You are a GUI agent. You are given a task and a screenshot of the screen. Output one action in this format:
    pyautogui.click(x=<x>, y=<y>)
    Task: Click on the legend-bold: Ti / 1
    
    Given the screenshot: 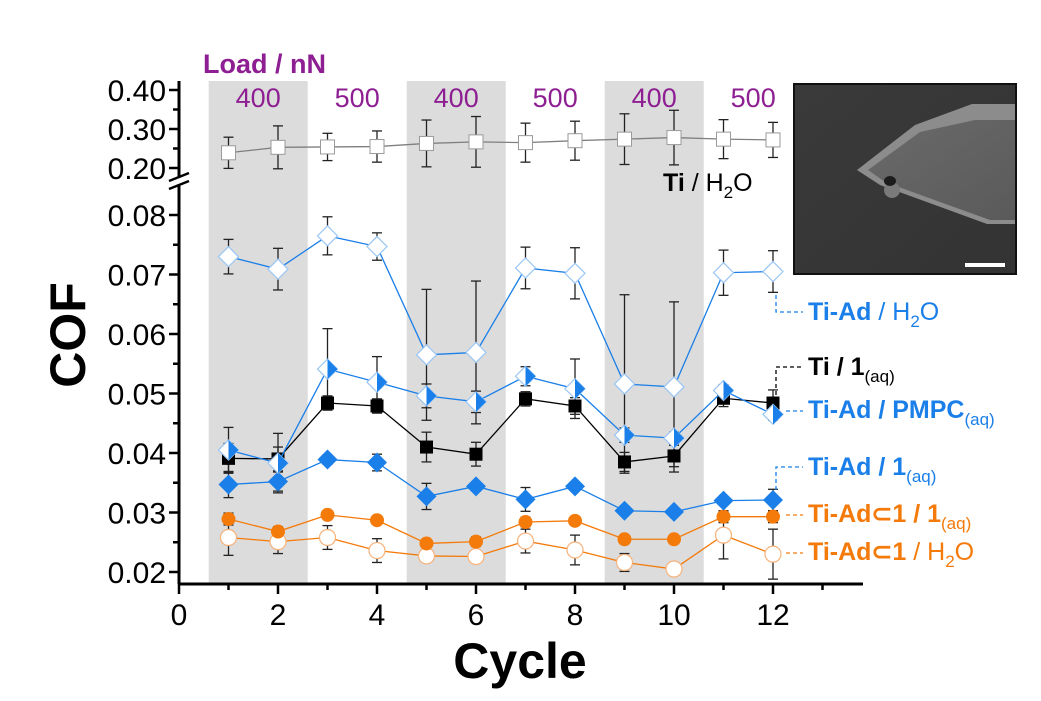 What is the action you would take?
    pyautogui.click(x=836, y=367)
    